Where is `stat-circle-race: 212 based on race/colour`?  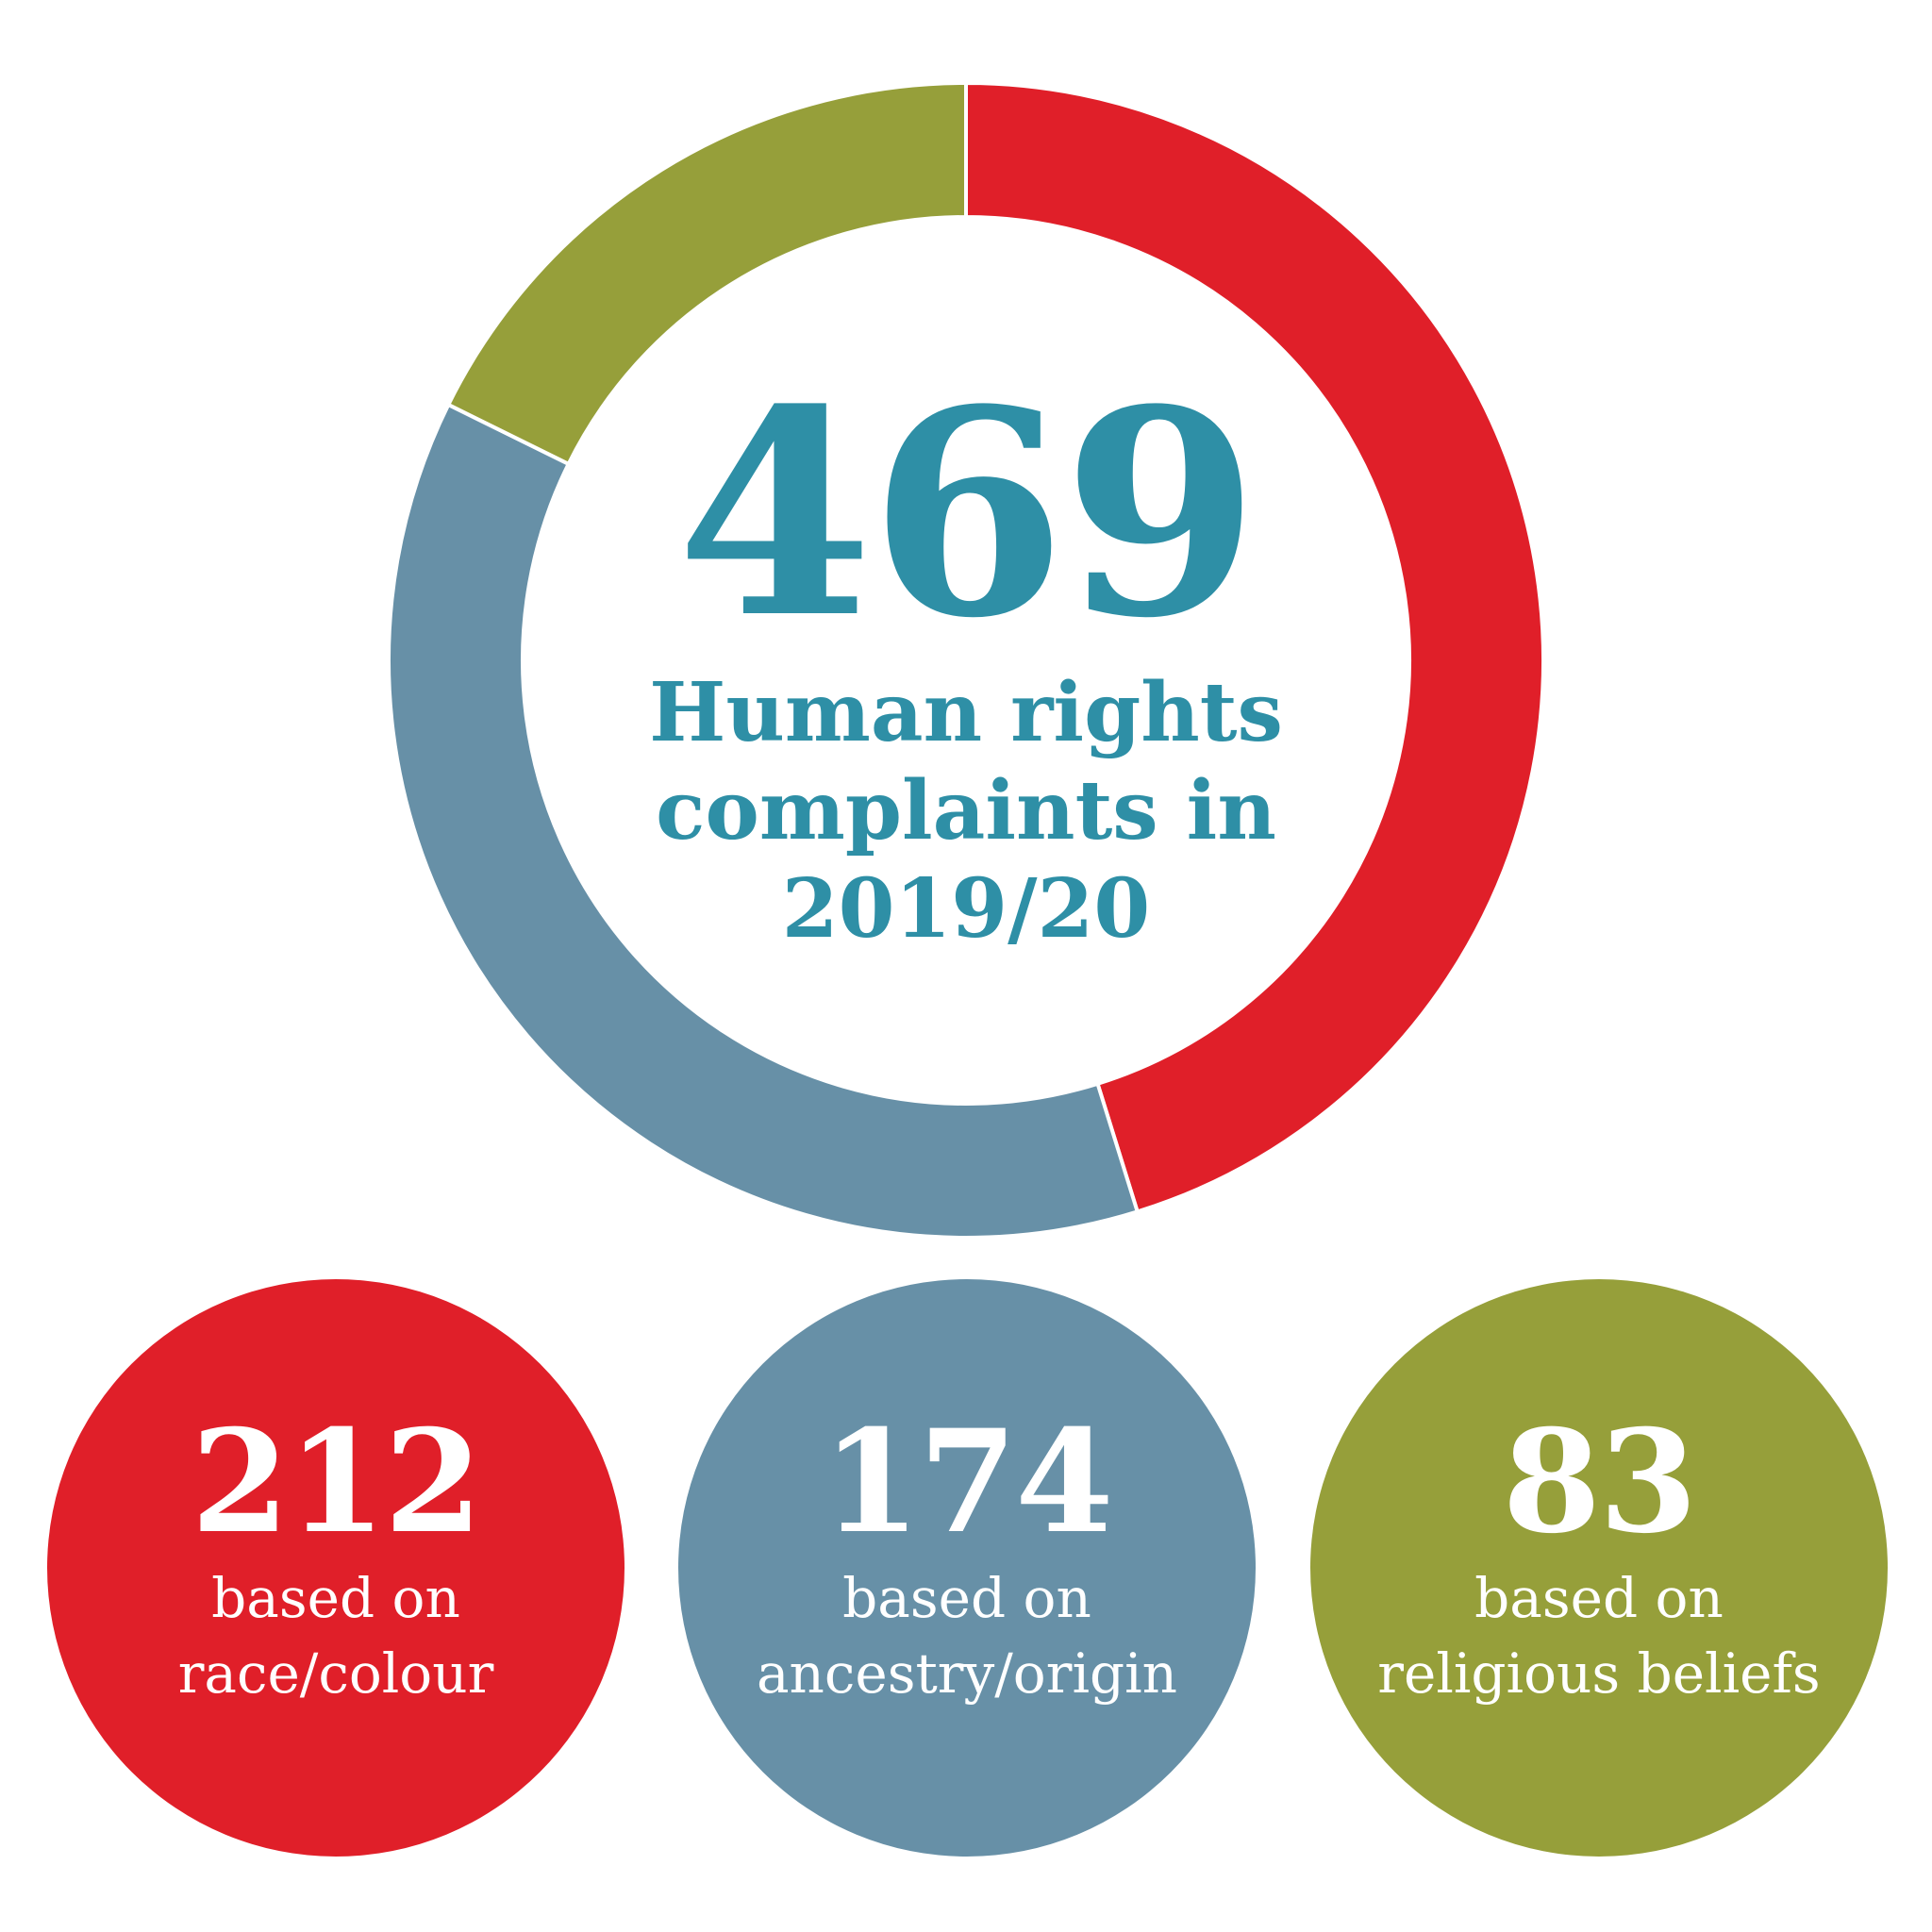
stat-circle-race: 212 based on race/colour is located at coordinates (336, 1568).